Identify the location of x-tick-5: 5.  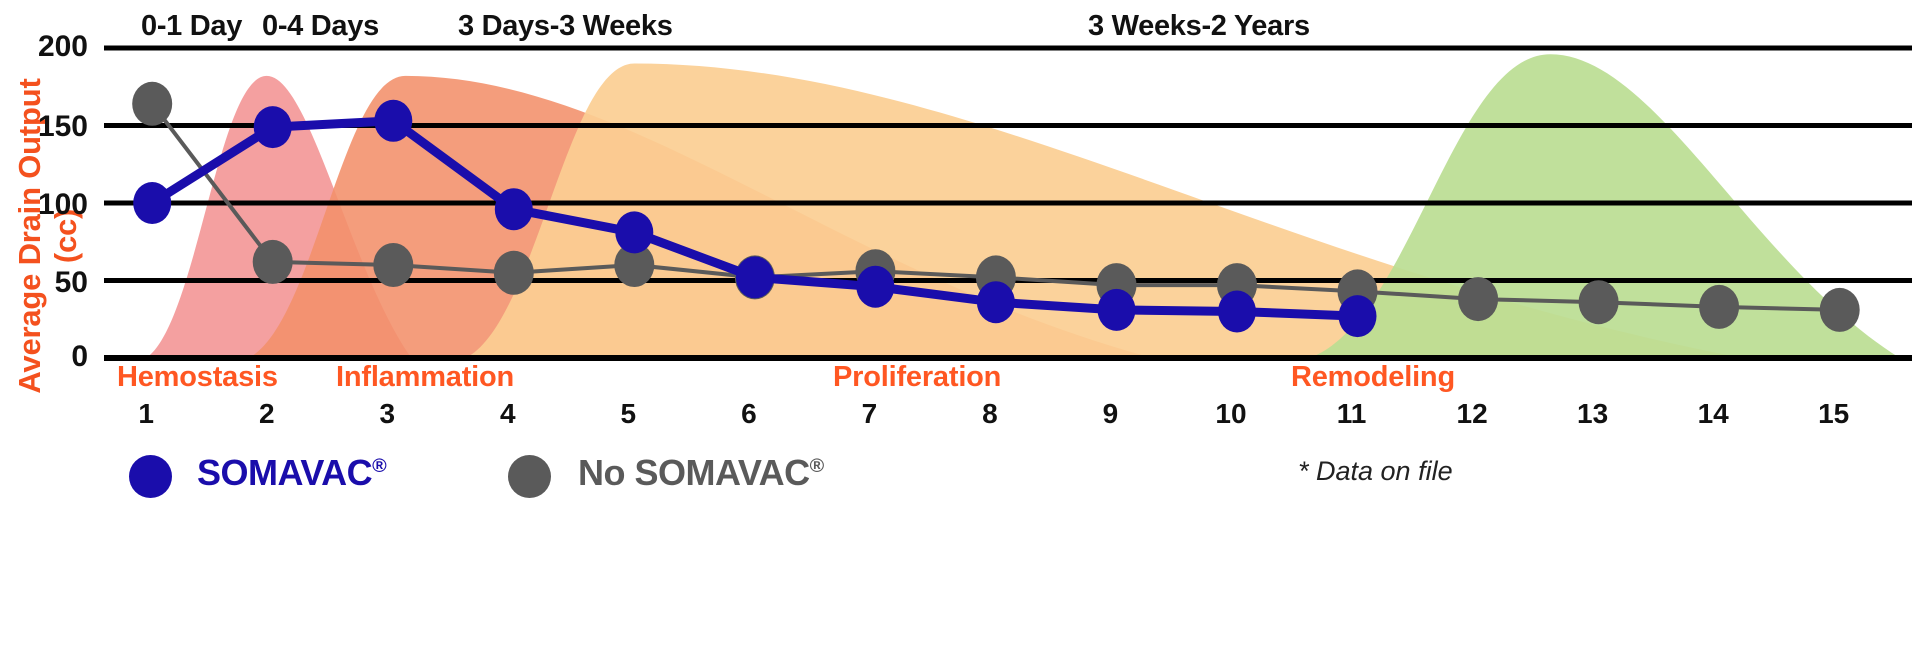
(628, 413).